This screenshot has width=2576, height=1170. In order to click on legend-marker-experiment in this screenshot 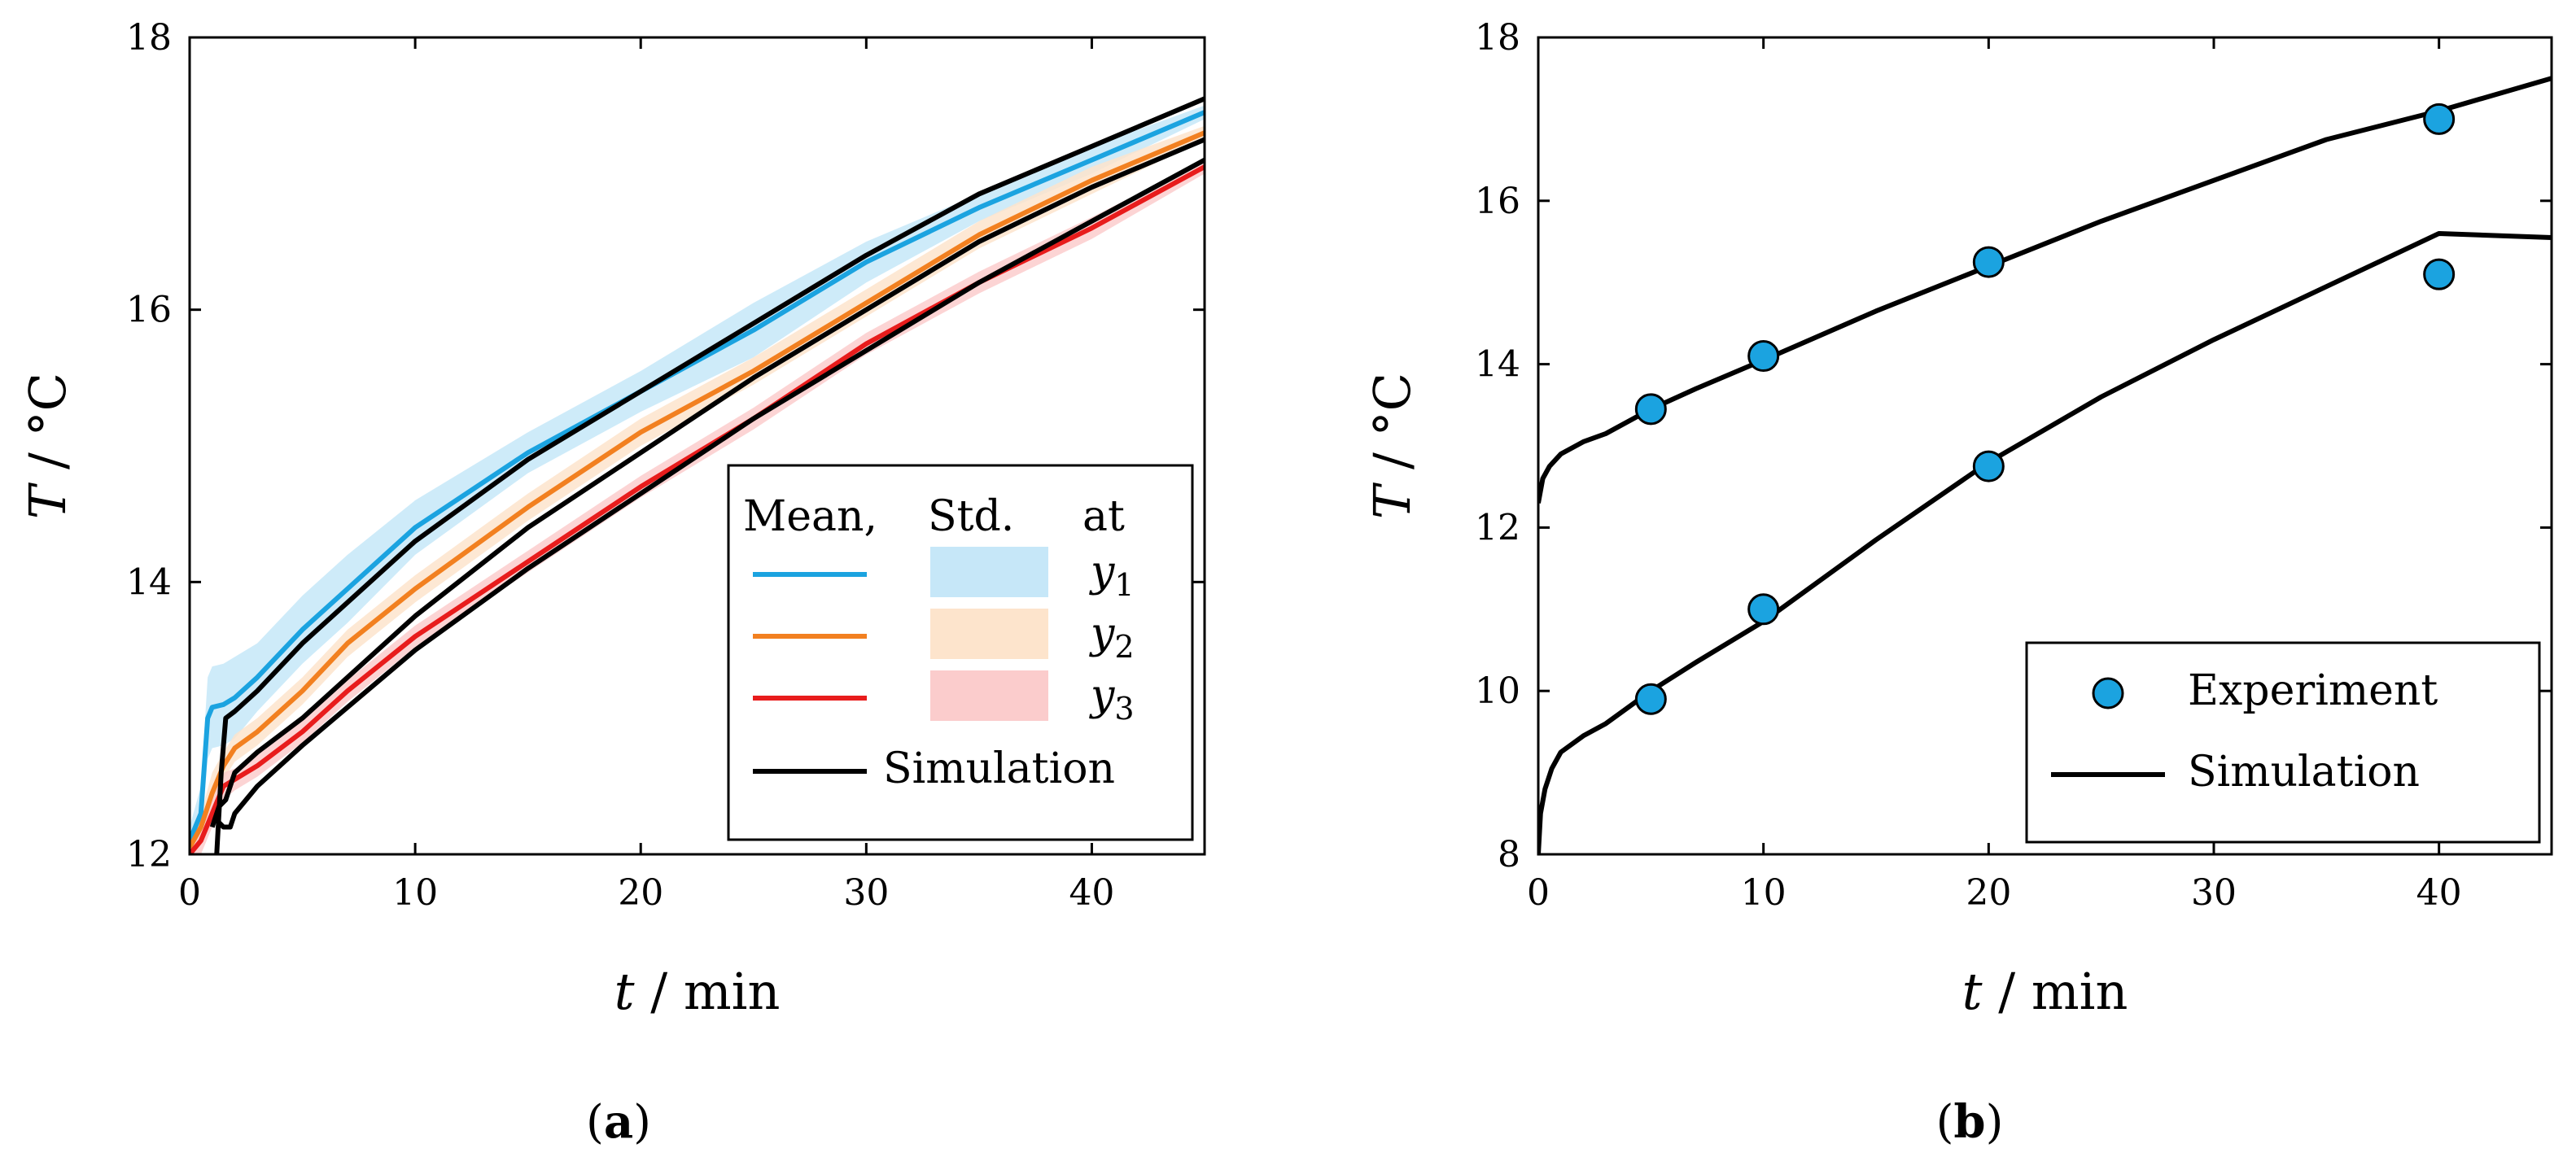, I will do `click(2108, 693)`.